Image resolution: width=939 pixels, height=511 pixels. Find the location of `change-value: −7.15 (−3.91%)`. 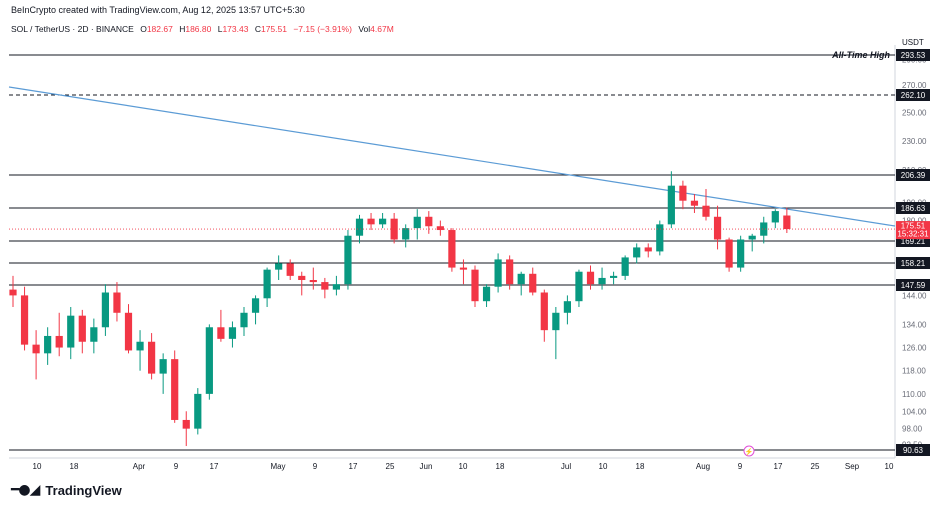

change-value: −7.15 (−3.91%) is located at coordinates (322, 29).